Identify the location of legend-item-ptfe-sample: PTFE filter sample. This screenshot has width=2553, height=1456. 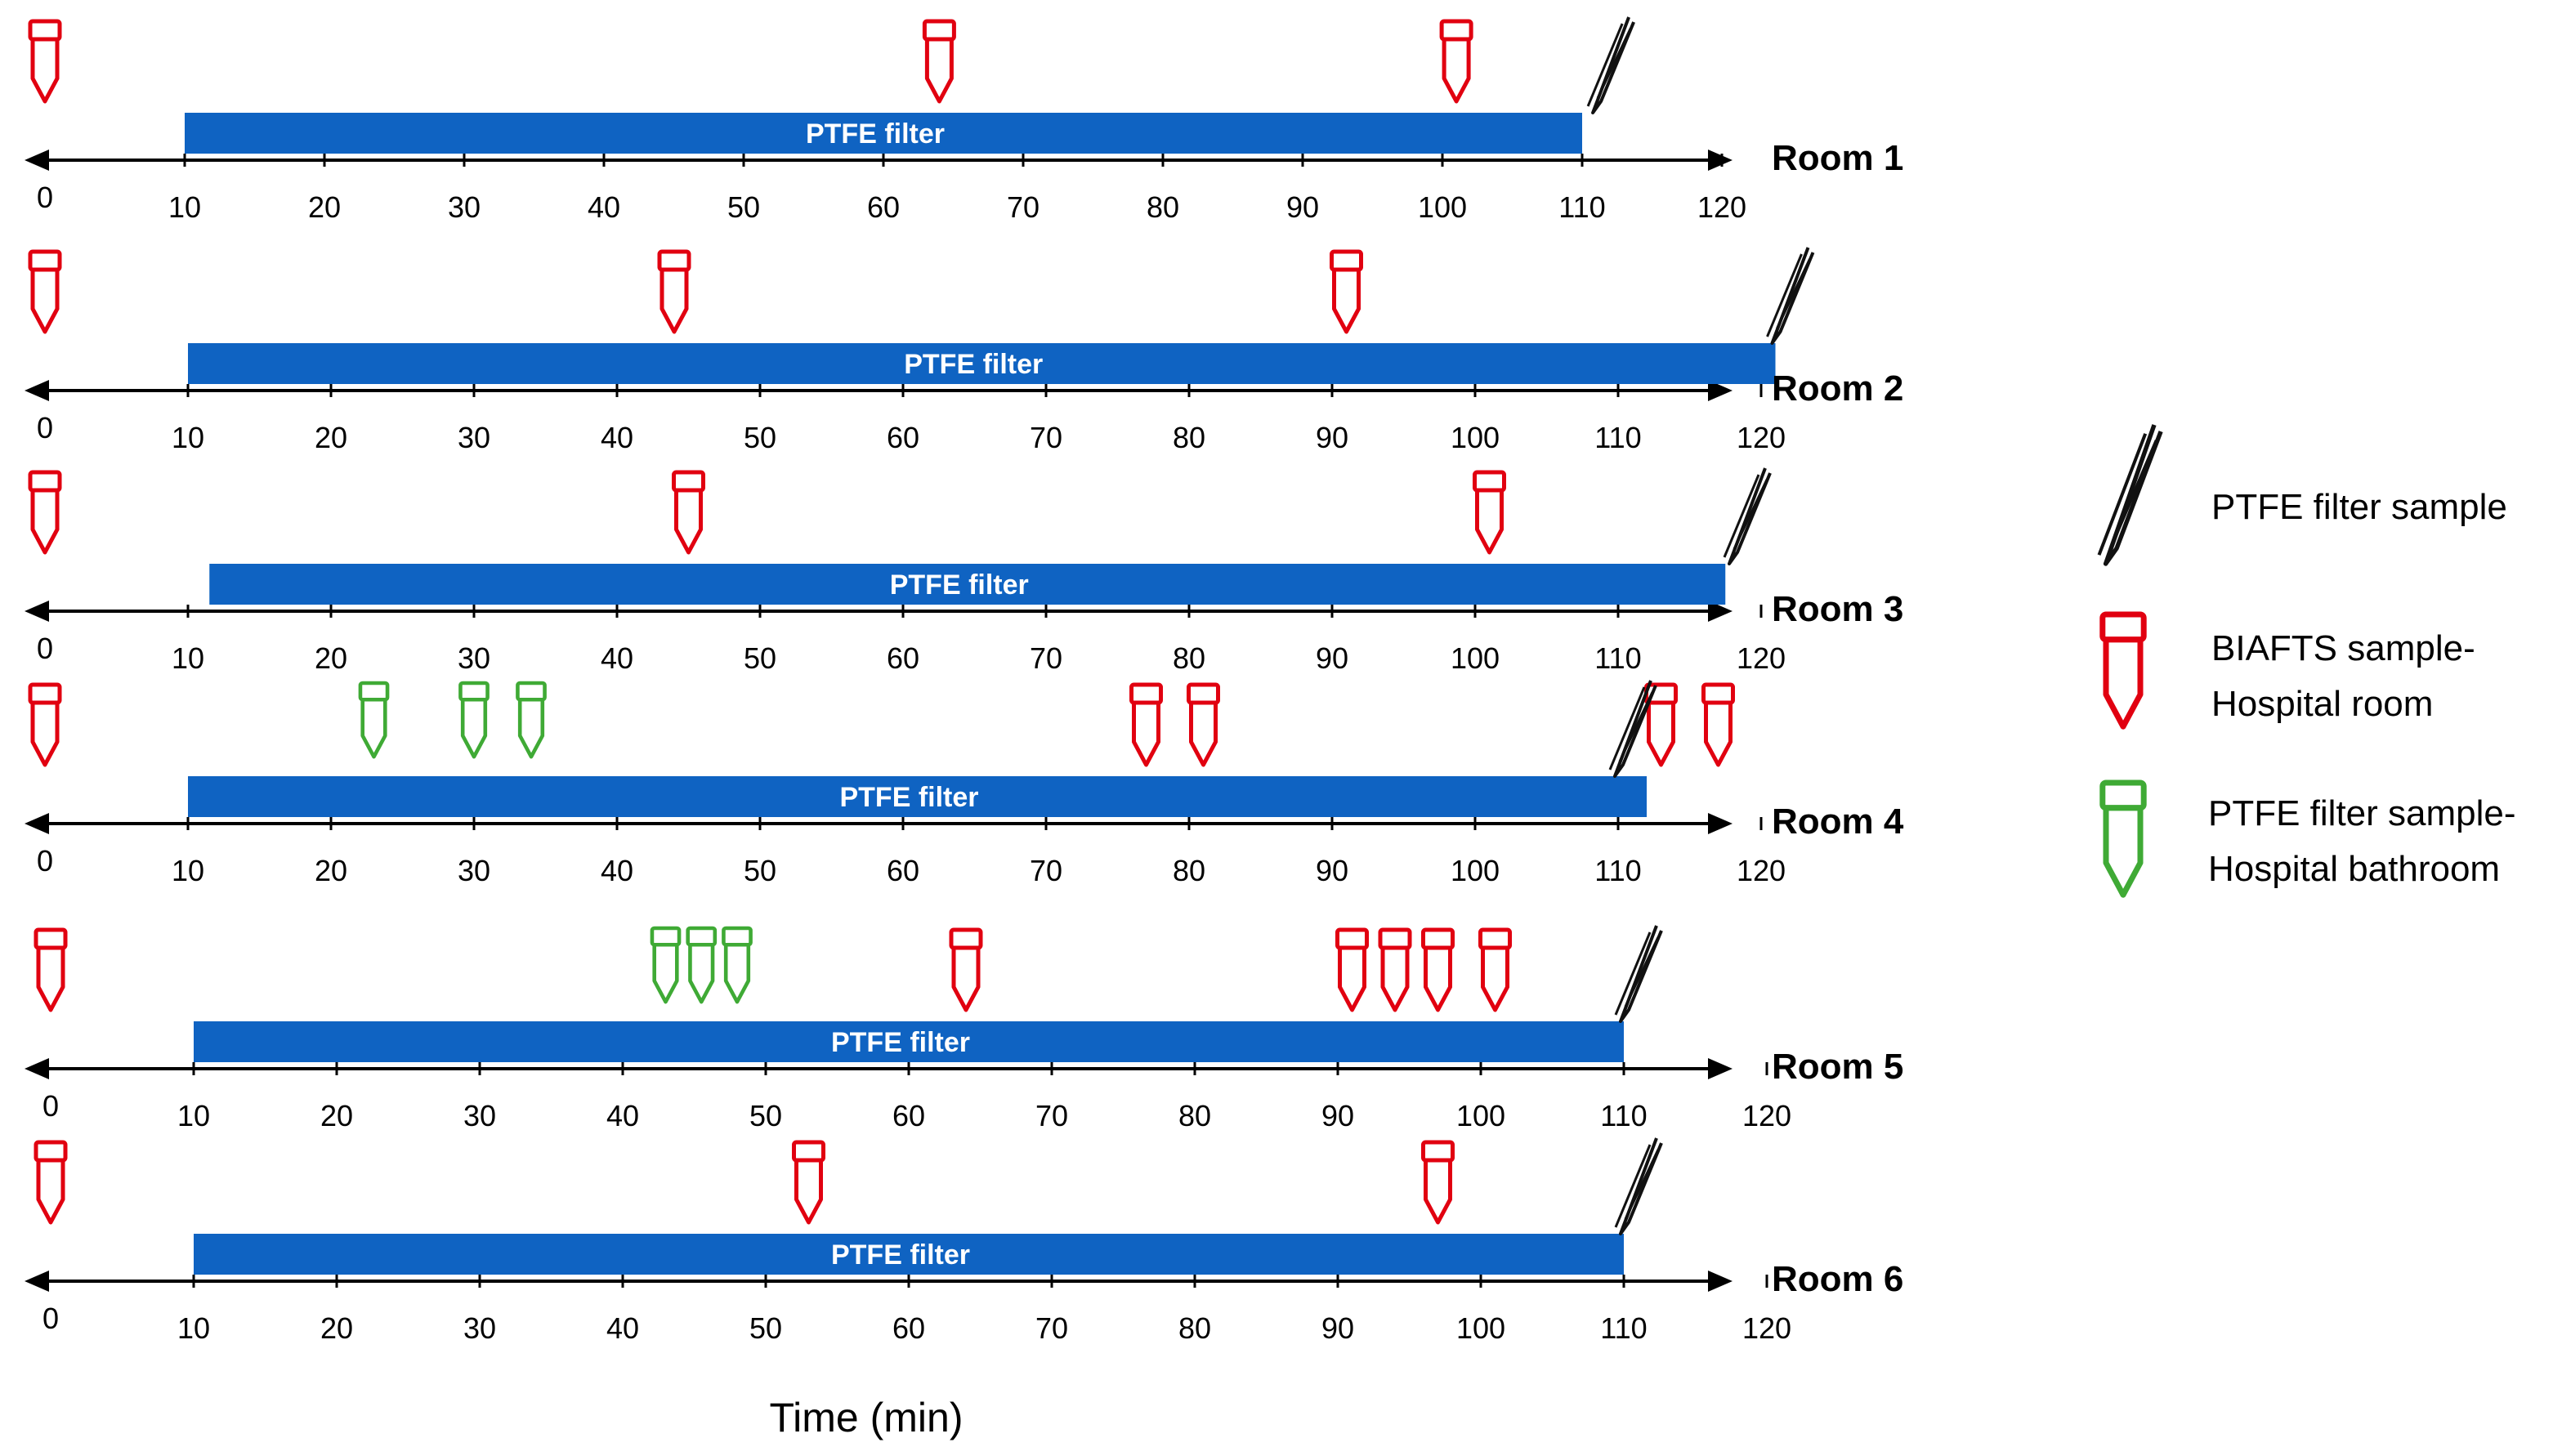
(2302, 495).